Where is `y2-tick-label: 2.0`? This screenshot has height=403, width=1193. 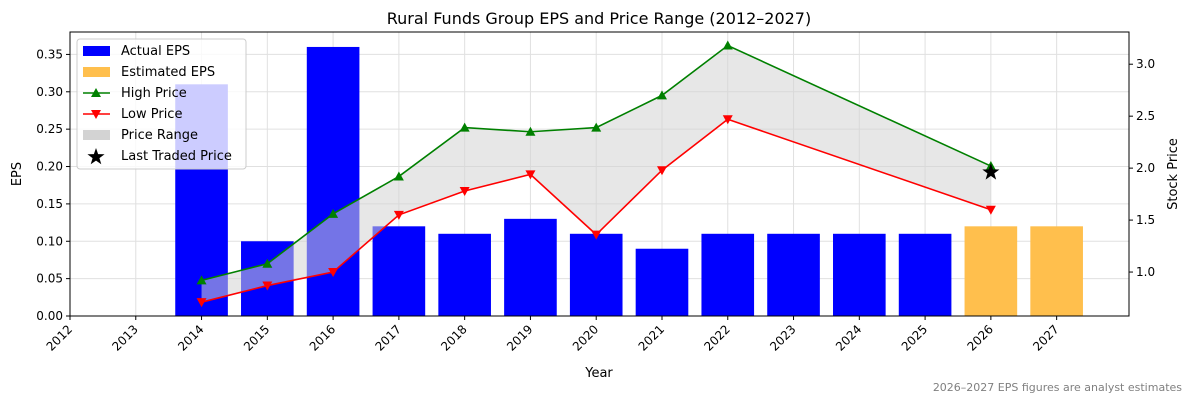 y2-tick-label: 2.0 is located at coordinates (1145, 168).